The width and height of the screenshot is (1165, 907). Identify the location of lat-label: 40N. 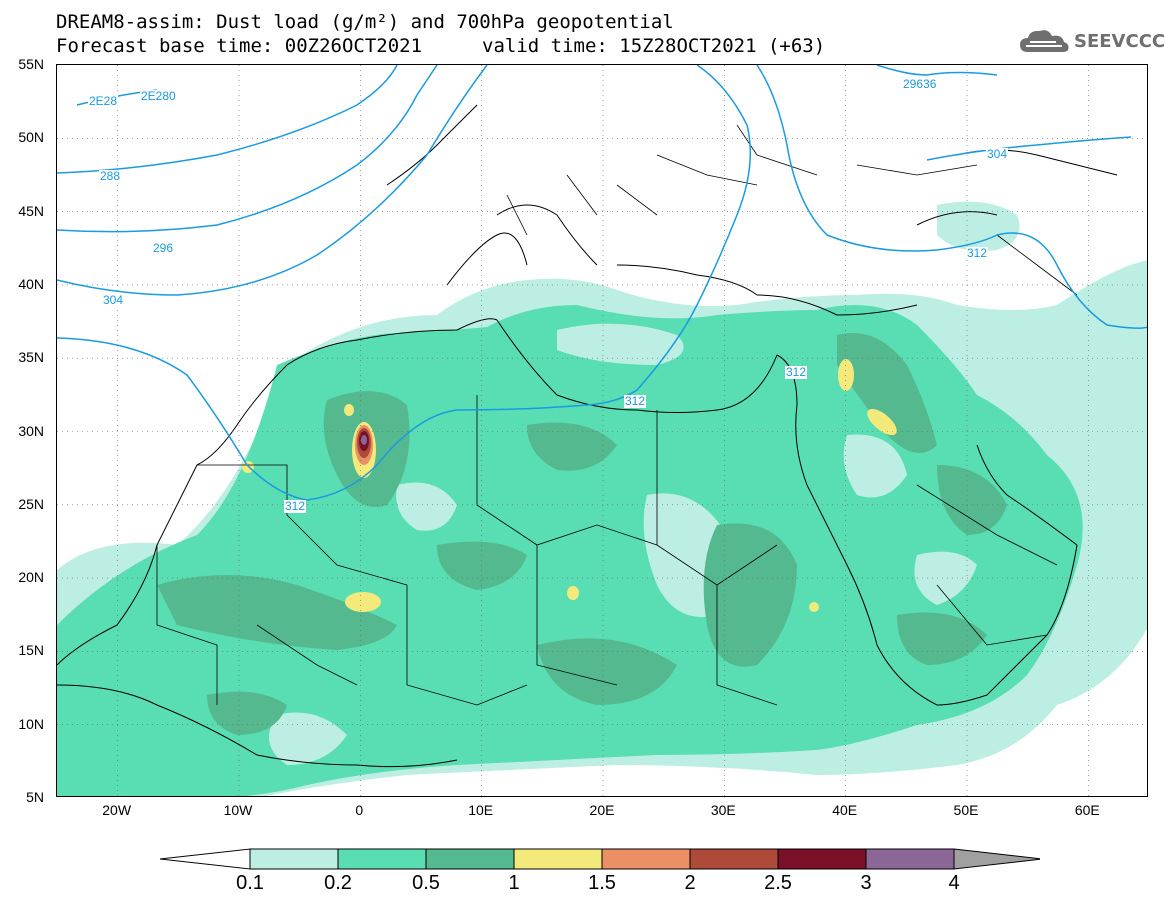
(31, 283).